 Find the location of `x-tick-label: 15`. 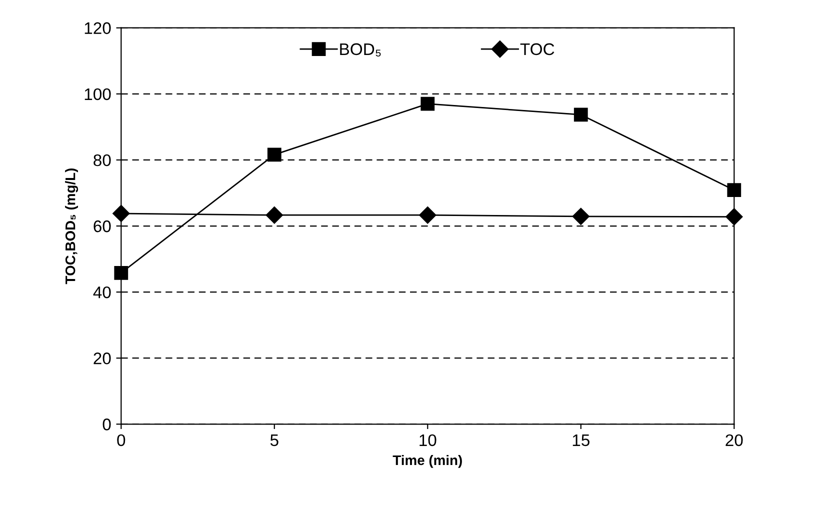

x-tick-label: 15 is located at coordinates (581, 440).